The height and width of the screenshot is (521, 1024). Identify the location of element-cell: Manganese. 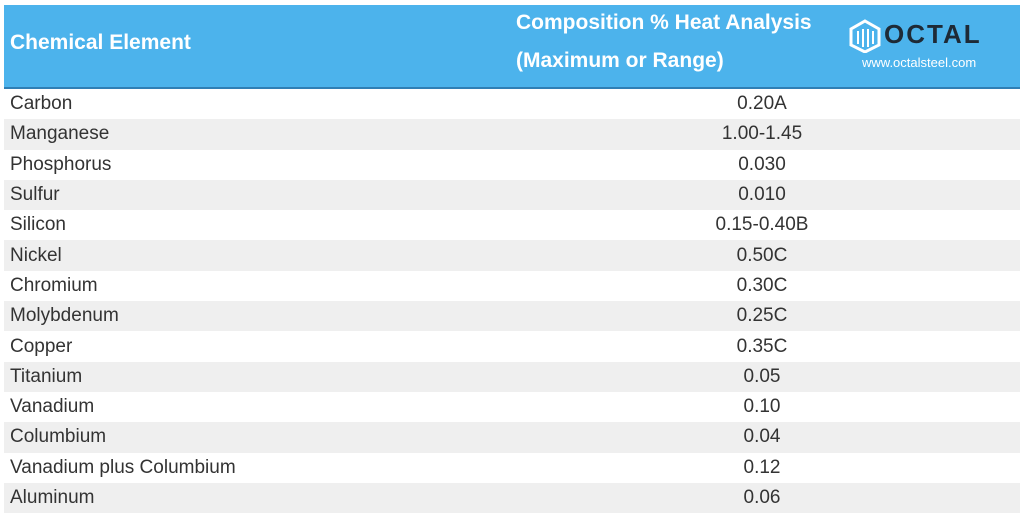
(60, 134).